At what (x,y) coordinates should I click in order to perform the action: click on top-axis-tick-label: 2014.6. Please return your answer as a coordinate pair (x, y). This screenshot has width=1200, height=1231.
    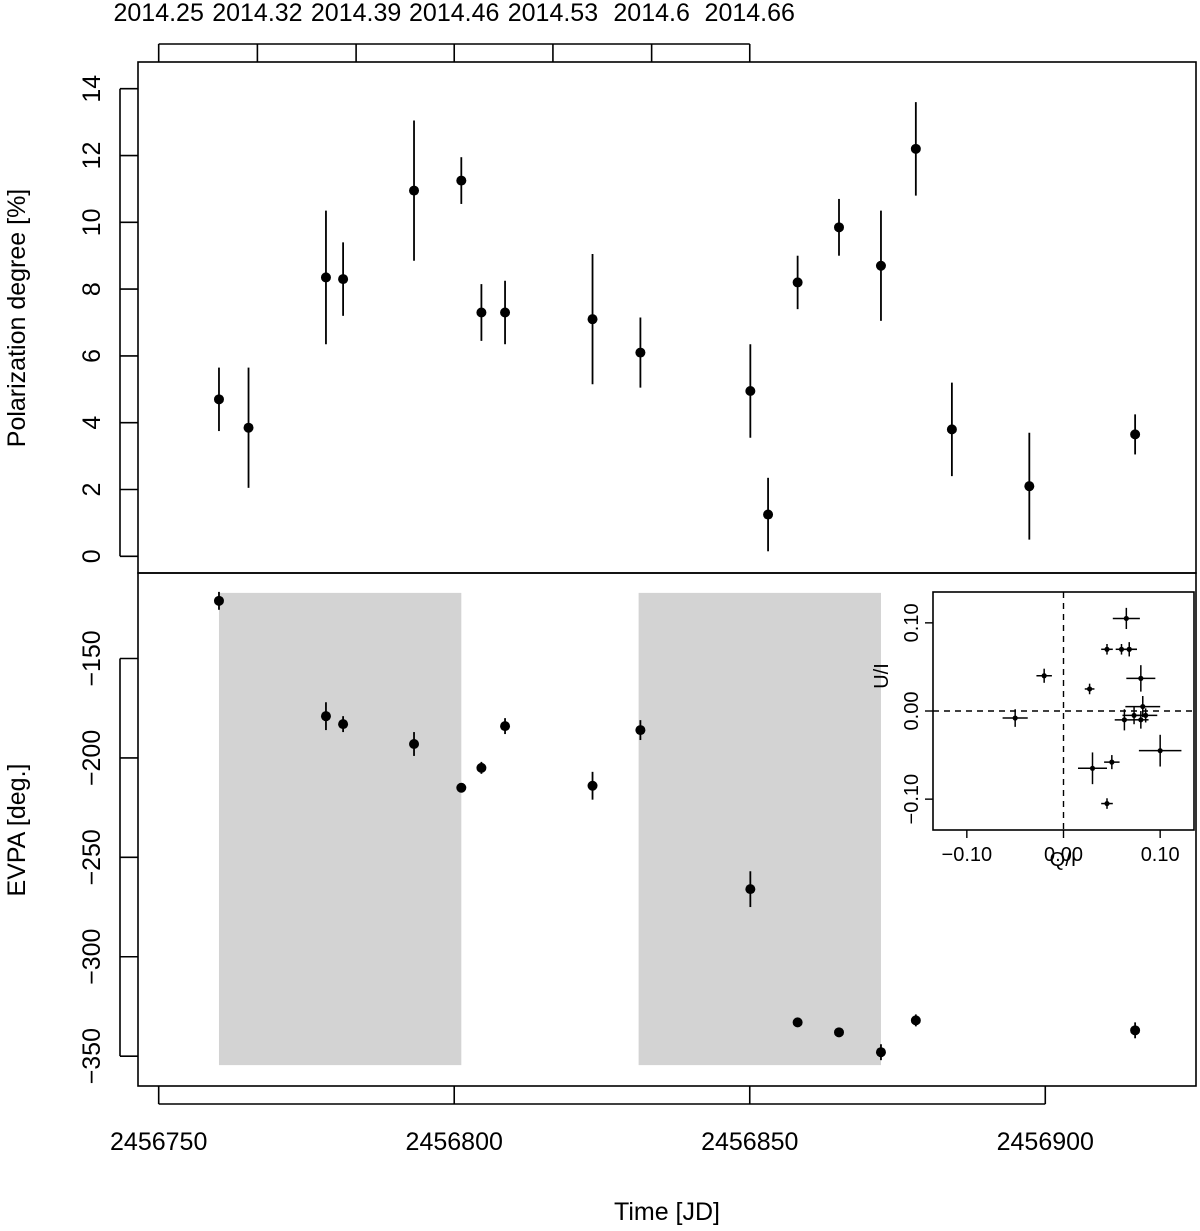
    Looking at the image, I should click on (651, 13).